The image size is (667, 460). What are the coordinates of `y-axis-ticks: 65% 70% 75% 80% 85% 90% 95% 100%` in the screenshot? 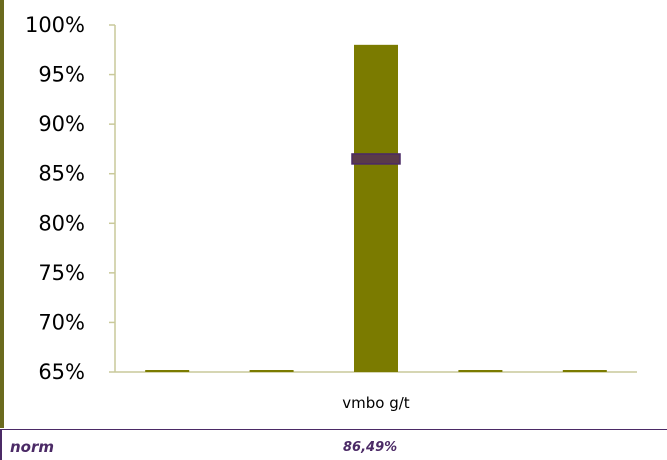 It's located at (70, 198).